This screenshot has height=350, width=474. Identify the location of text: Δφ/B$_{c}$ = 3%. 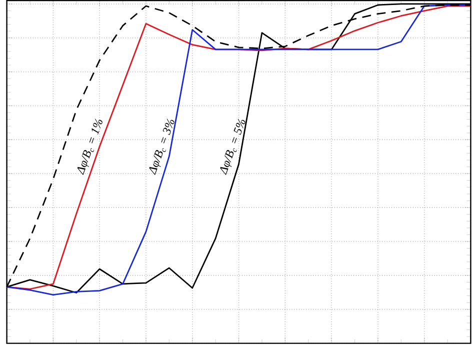
(161, 146).